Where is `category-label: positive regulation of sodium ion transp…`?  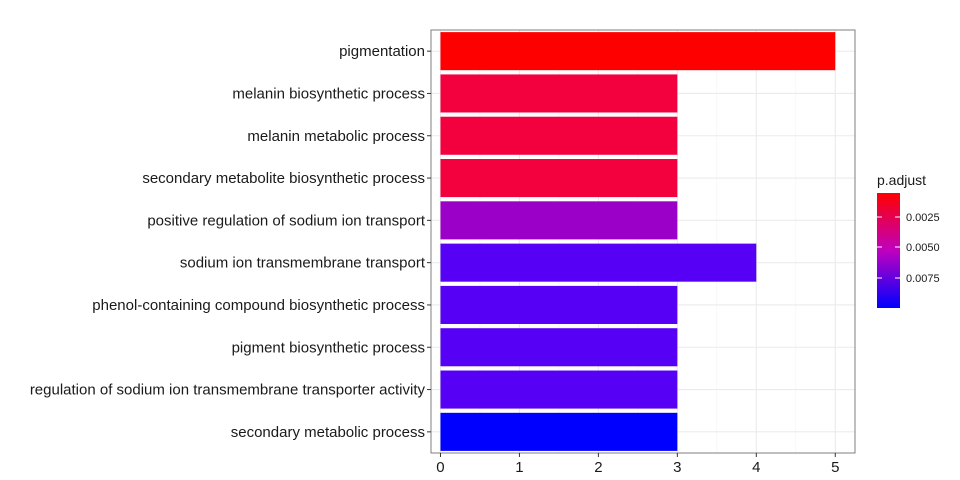 category-label: positive regulation of sodium ion transp… is located at coordinates (286, 220).